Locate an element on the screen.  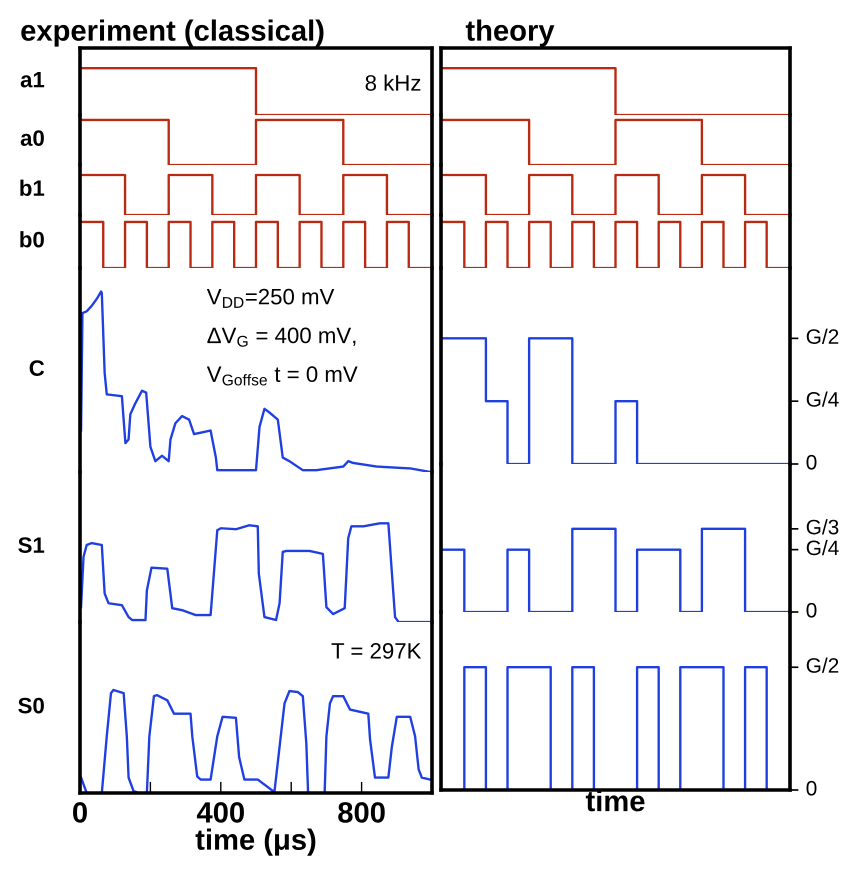
y-axis-title: S1 is located at coordinates (31, 545).